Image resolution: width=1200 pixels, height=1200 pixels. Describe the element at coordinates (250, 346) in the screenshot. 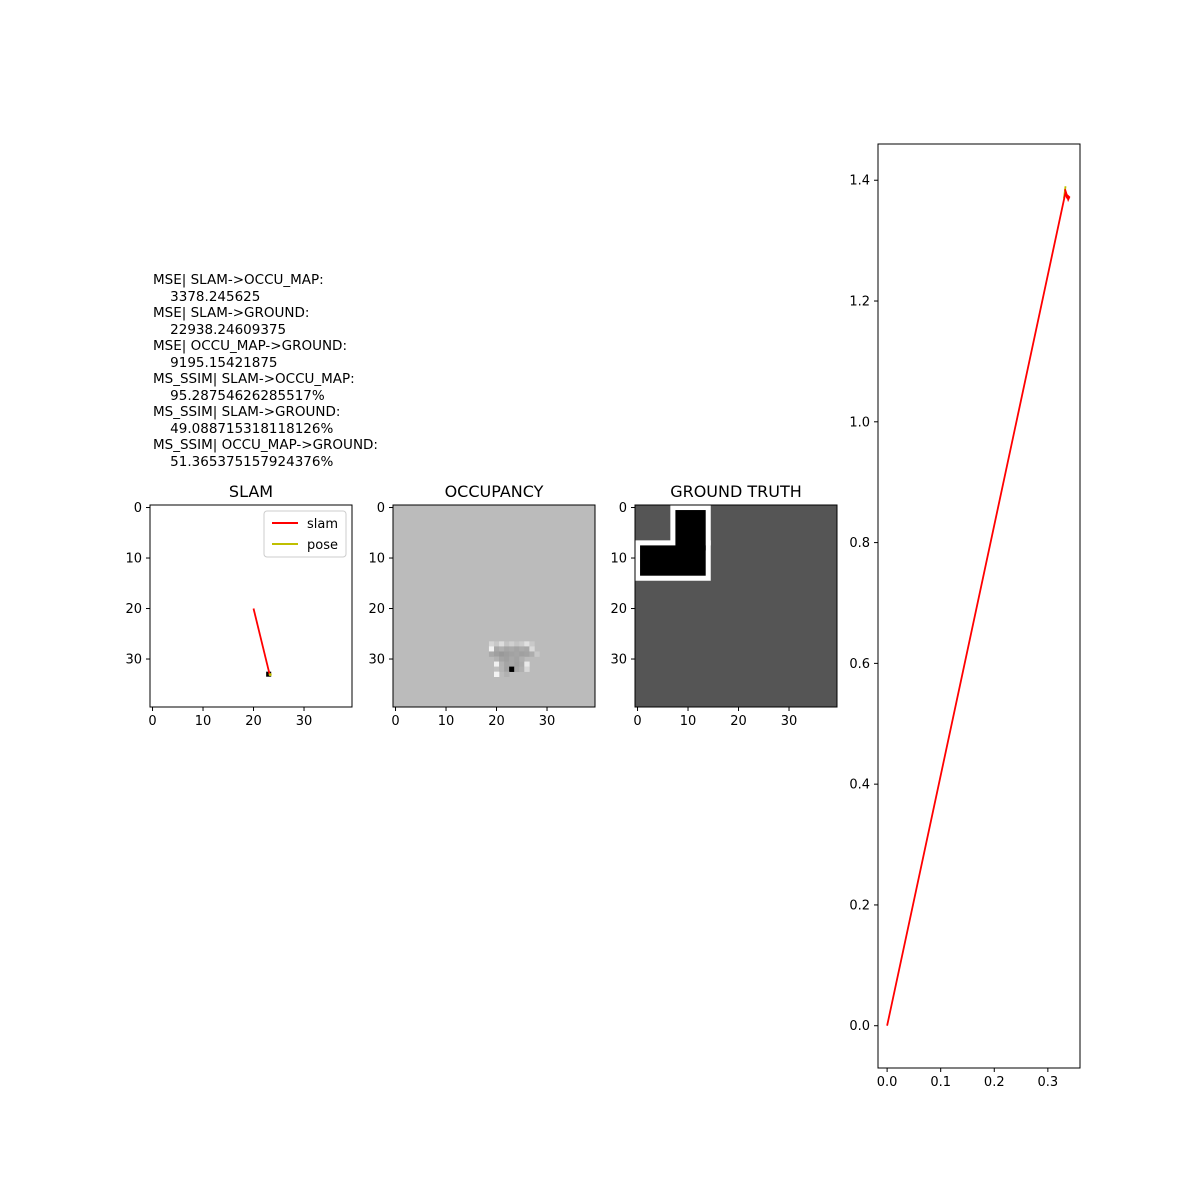

I see `metric-line: MSE| OCCU_MAP->GROUND:` at that location.